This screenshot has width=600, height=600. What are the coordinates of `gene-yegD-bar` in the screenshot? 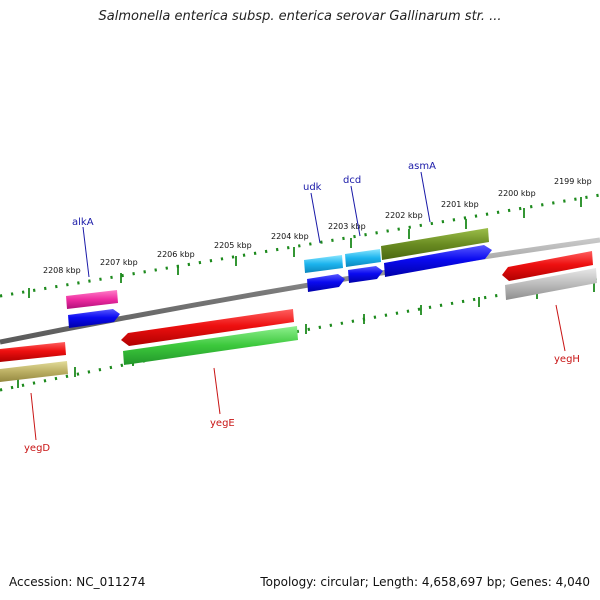 It's located at (33, 352).